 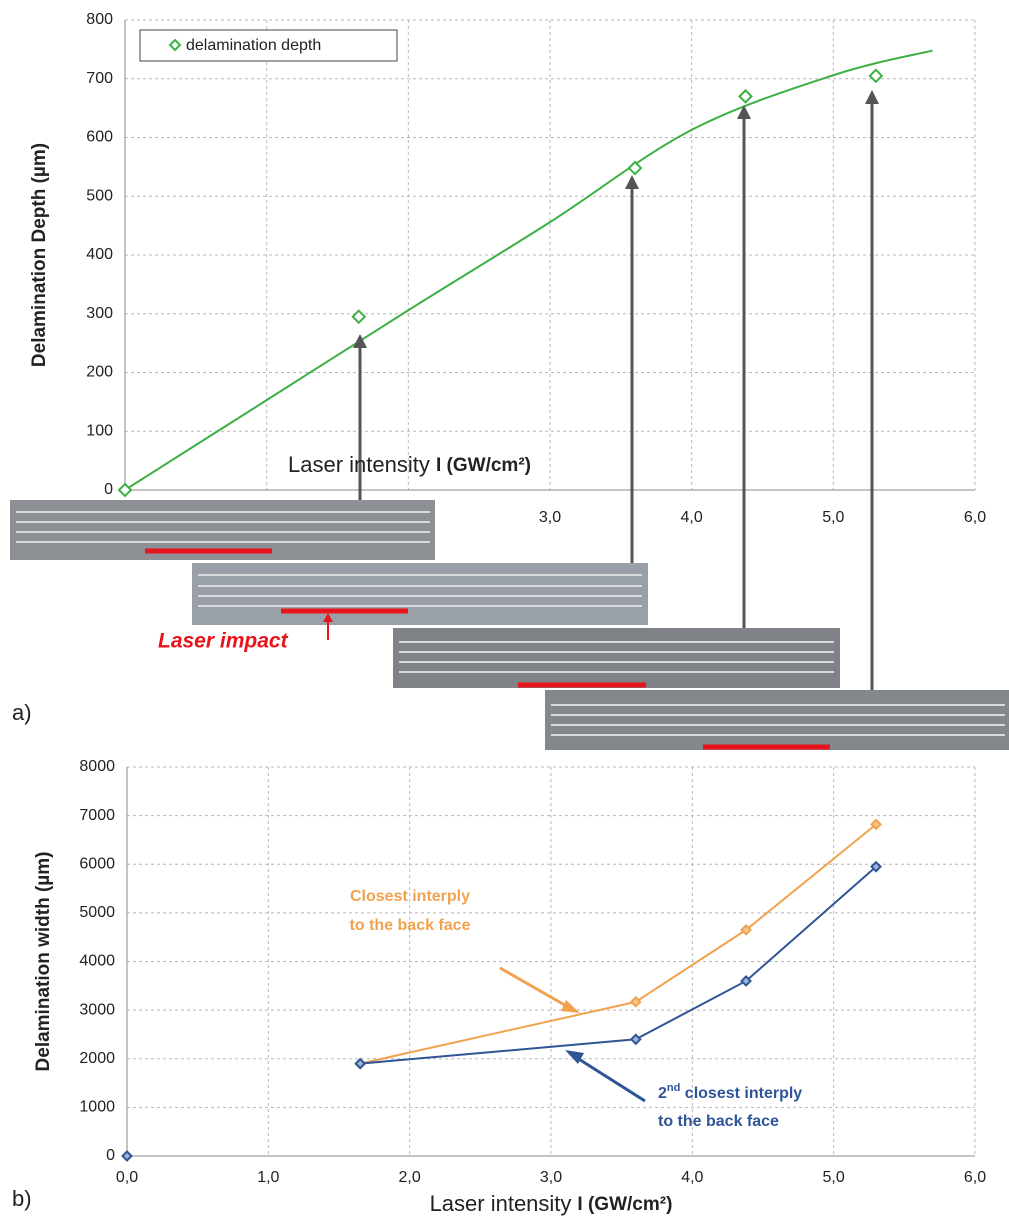 I want to click on x-tick-label: 0,0, so click(x=127, y=1177).